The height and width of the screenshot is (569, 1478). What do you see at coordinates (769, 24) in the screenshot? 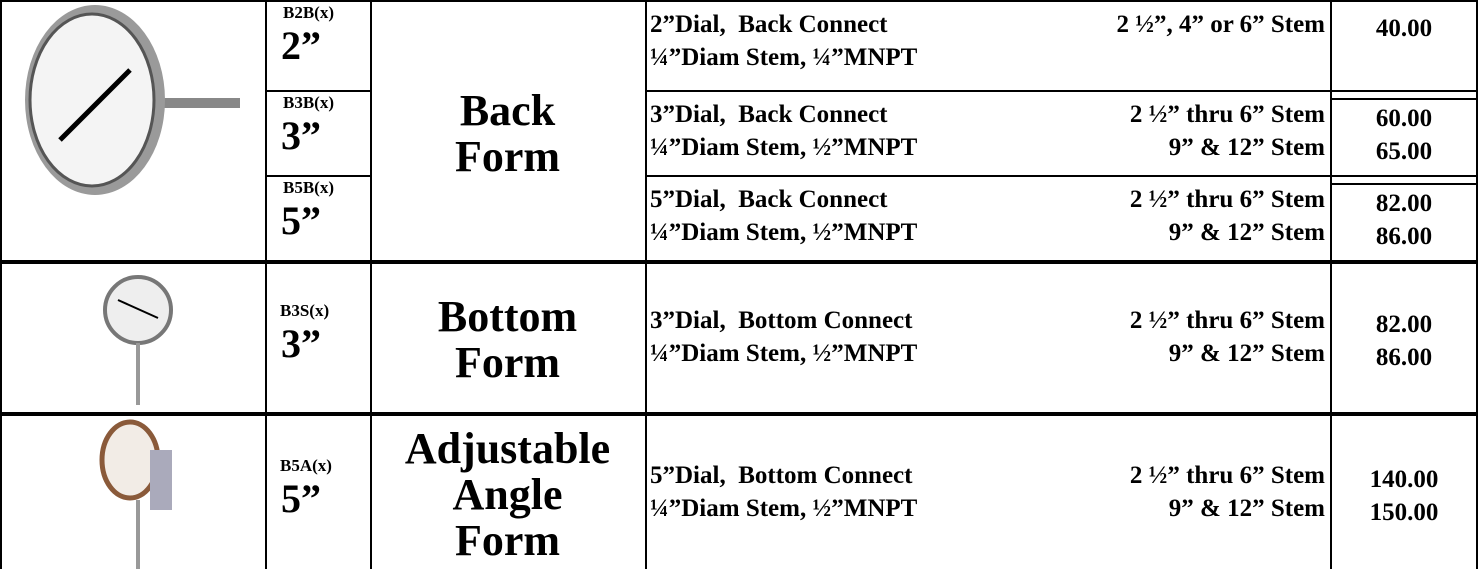
I see `description: 2”Dial, Back Connect` at bounding box center [769, 24].